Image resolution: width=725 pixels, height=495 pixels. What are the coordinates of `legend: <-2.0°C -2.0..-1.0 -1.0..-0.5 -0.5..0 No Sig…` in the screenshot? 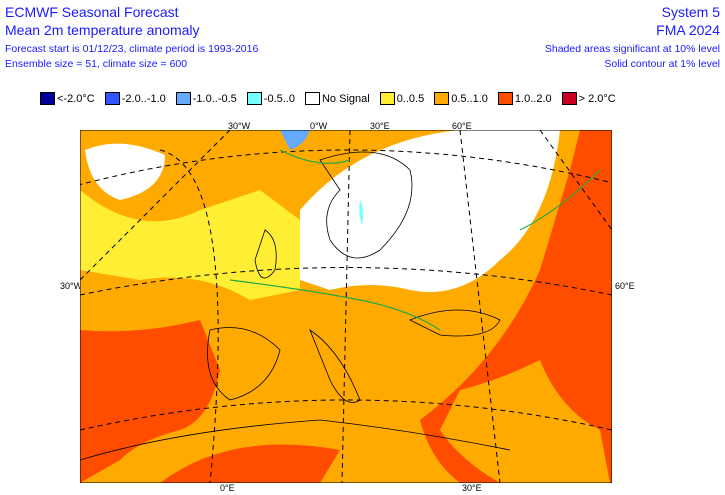 It's located at (333, 98).